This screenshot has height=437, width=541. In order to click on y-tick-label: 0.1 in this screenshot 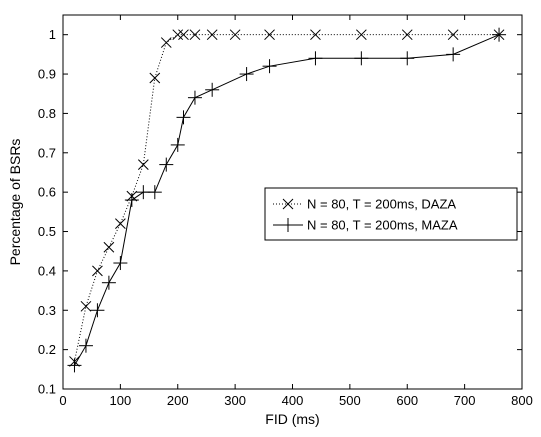, I will do `click(47, 389)`.